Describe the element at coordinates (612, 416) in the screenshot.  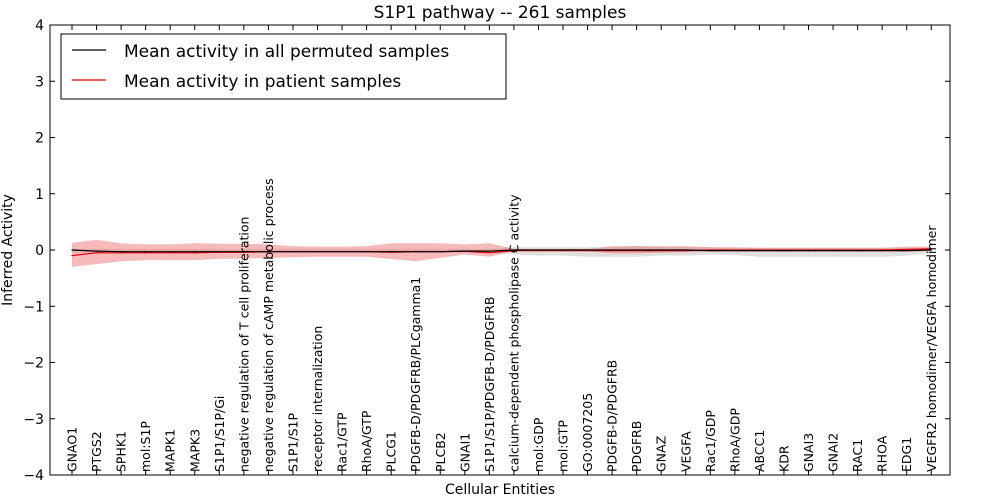
I see `x-tick-label: PDGFB-D/PDGFRB` at that location.